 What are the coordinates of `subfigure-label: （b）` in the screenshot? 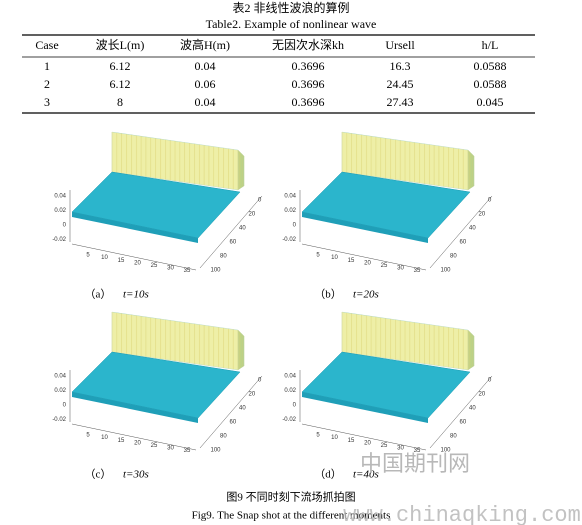 It's located at (328, 294).